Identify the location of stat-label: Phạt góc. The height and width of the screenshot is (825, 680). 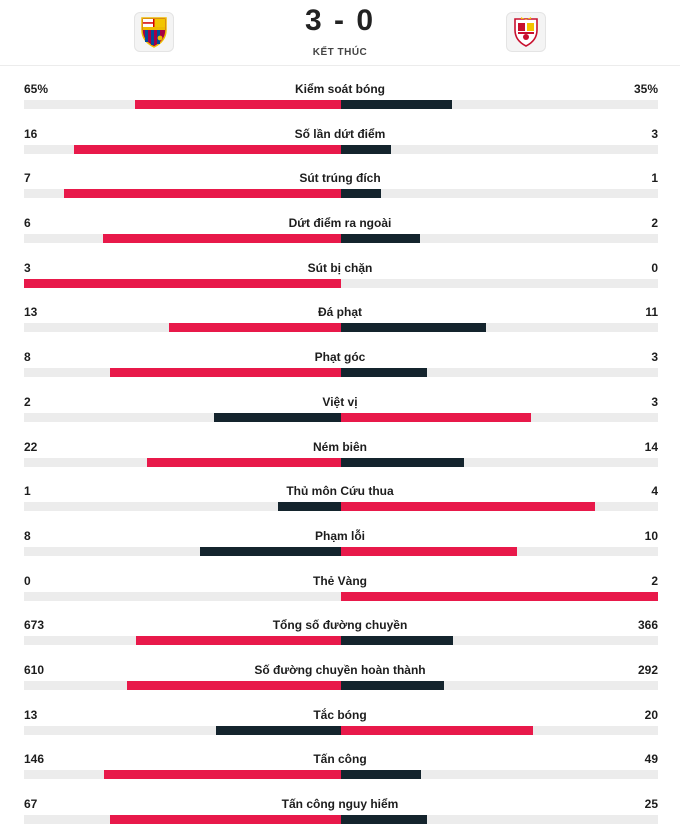
(340, 357).